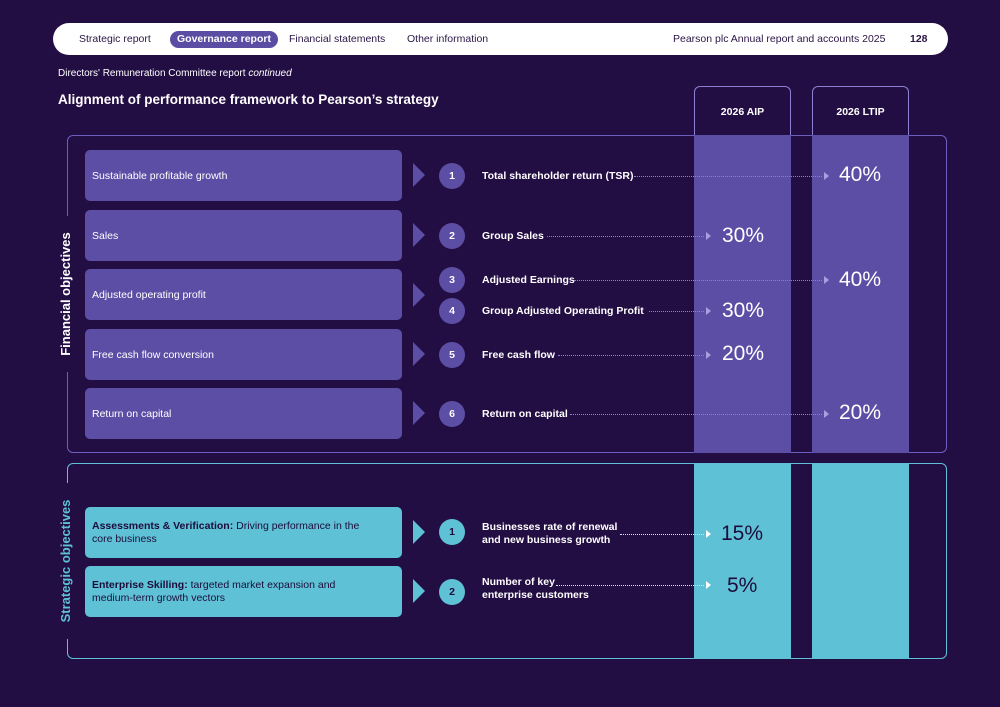 This screenshot has width=1000, height=707. What do you see at coordinates (132, 413) in the screenshot?
I see `objective-label: Return on capital` at bounding box center [132, 413].